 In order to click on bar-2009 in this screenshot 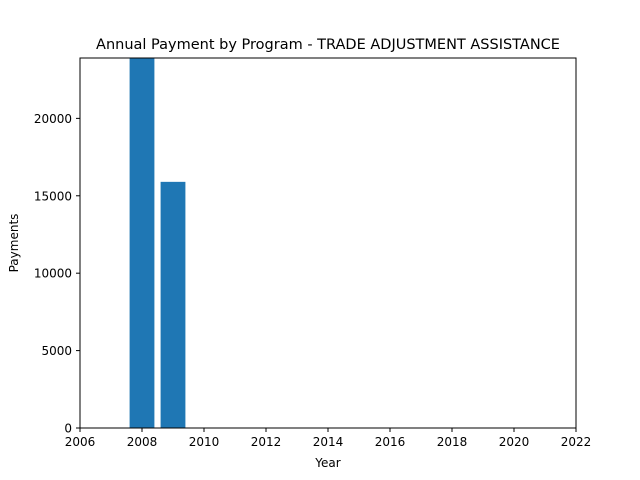, I will do `click(173, 304)`.